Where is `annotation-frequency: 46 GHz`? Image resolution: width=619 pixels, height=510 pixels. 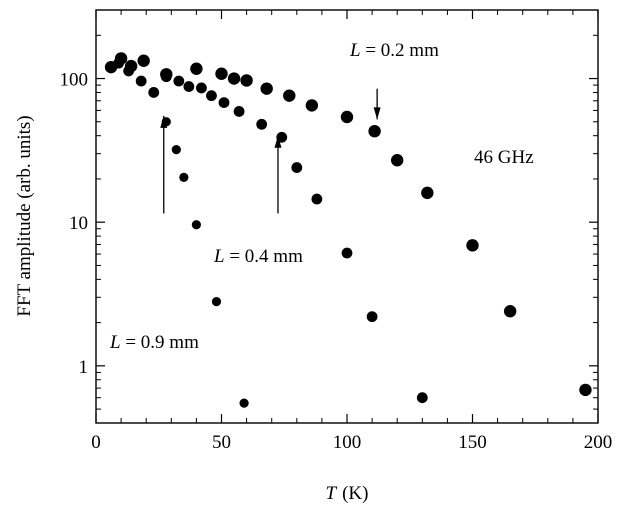
annotation-frequency: 46 GHz is located at coordinates (504, 157).